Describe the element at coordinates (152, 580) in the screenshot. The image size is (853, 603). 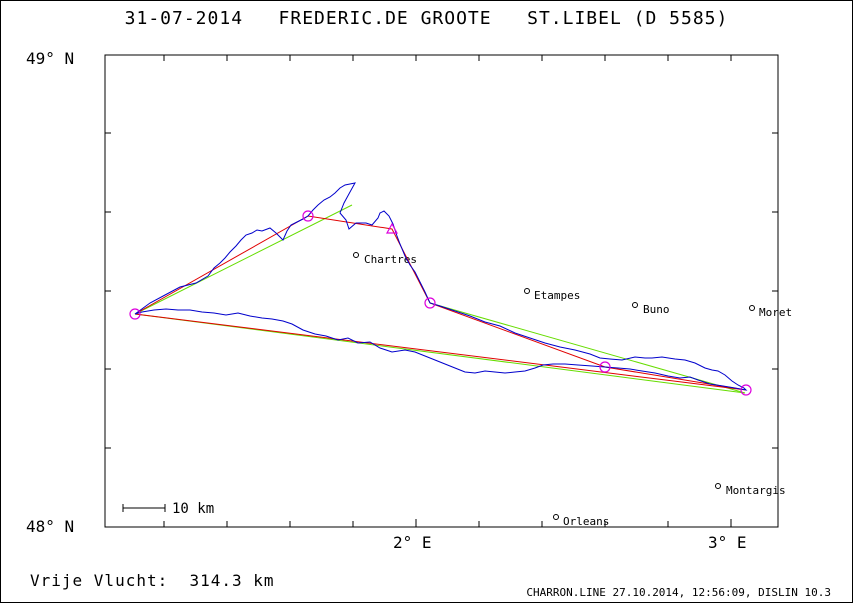
I see `free-flight-distance: Vrije Vlucht: 314.3 km` at that location.